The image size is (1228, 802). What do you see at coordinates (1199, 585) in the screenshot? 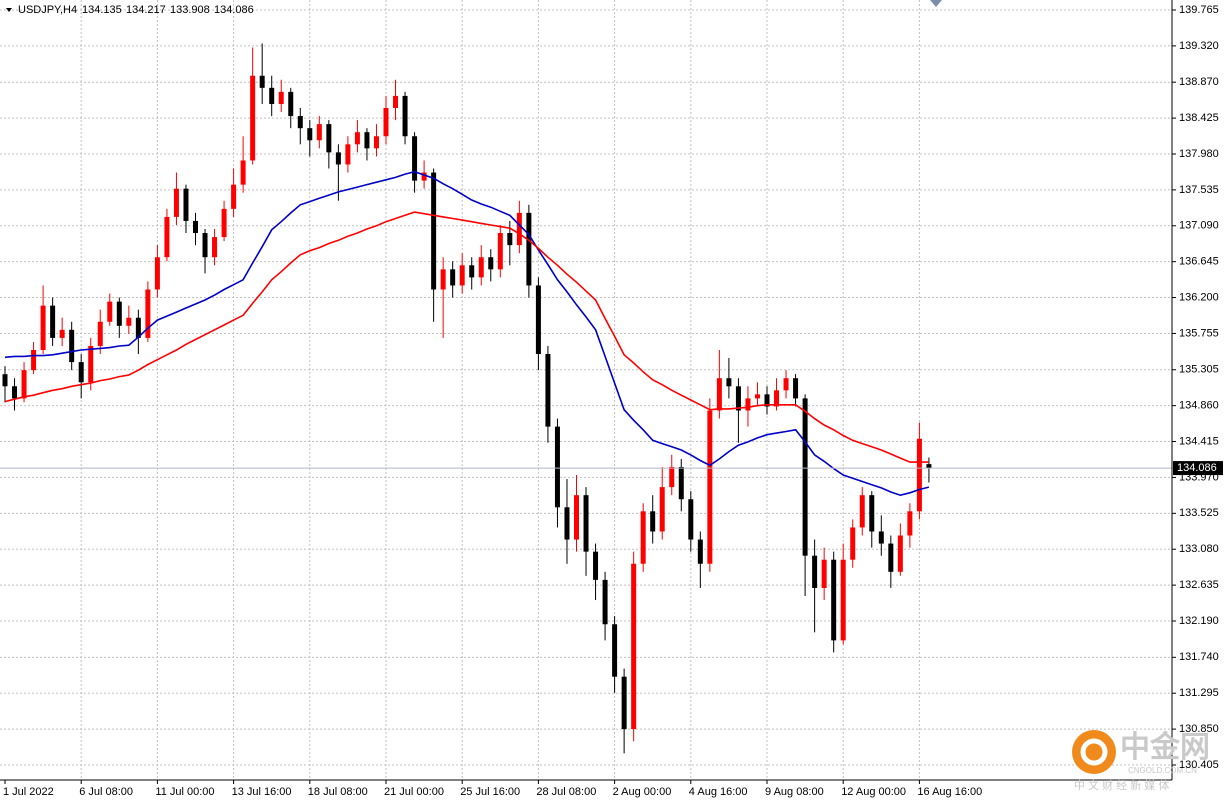
I see `y-tick-label: 132.635` at bounding box center [1199, 585].